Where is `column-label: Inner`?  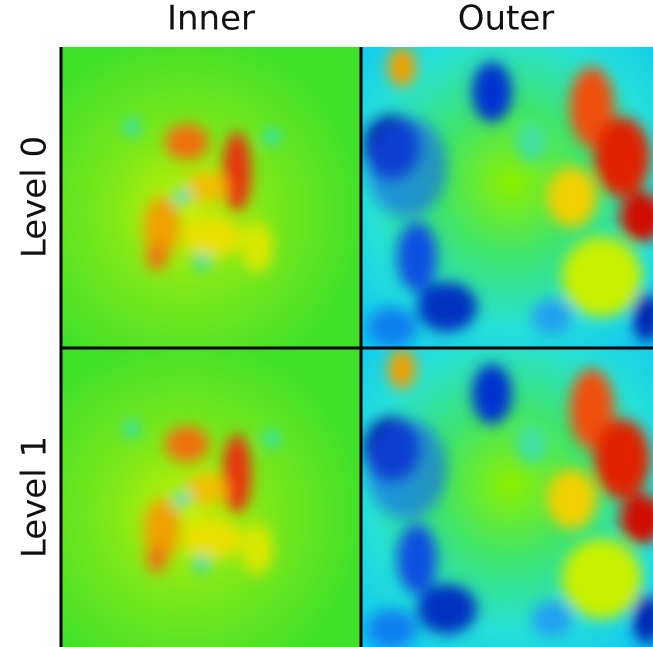 column-label: Inner is located at coordinates (211, 19).